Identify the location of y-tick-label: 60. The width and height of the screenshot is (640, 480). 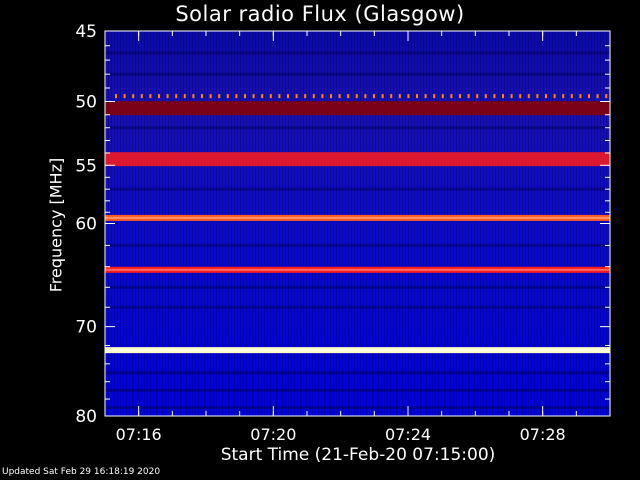
(86, 225).